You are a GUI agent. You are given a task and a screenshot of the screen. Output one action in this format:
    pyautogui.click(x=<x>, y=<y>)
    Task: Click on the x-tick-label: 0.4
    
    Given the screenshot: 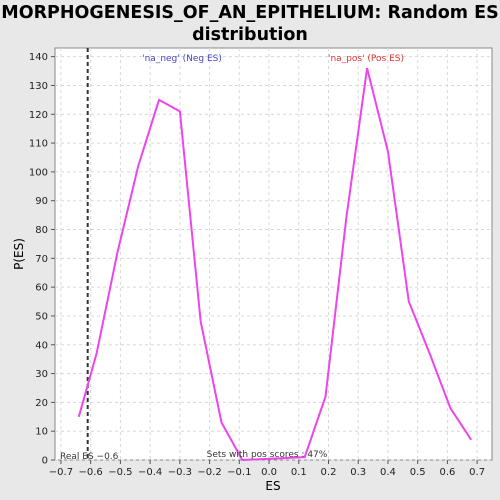 What is the action you would take?
    pyautogui.click(x=388, y=472)
    